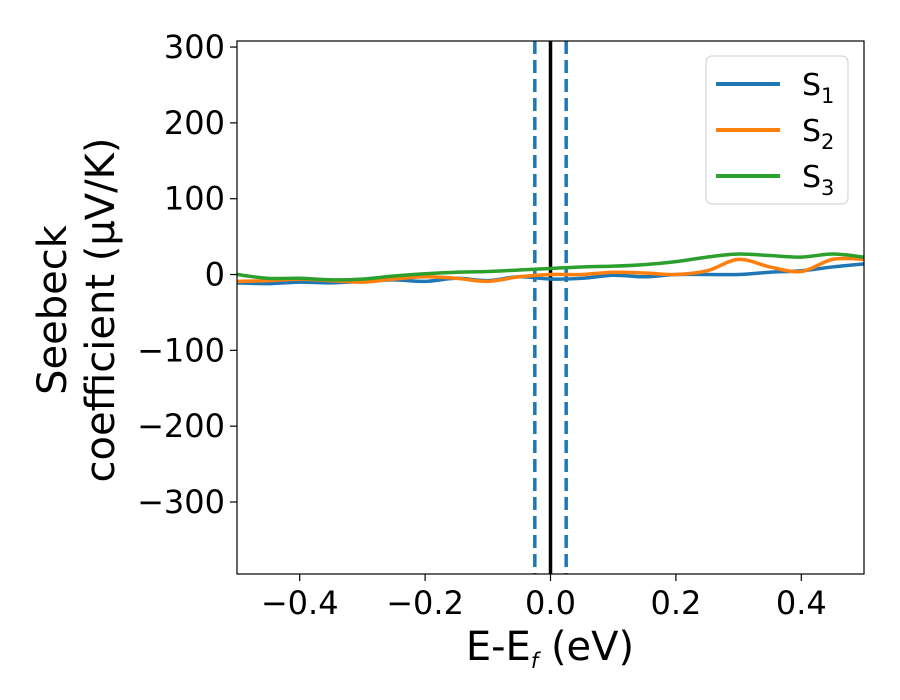 Image resolution: width=900 pixels, height=700 pixels. I want to click on y-axis-title-line1: Seebeck, so click(53, 309).